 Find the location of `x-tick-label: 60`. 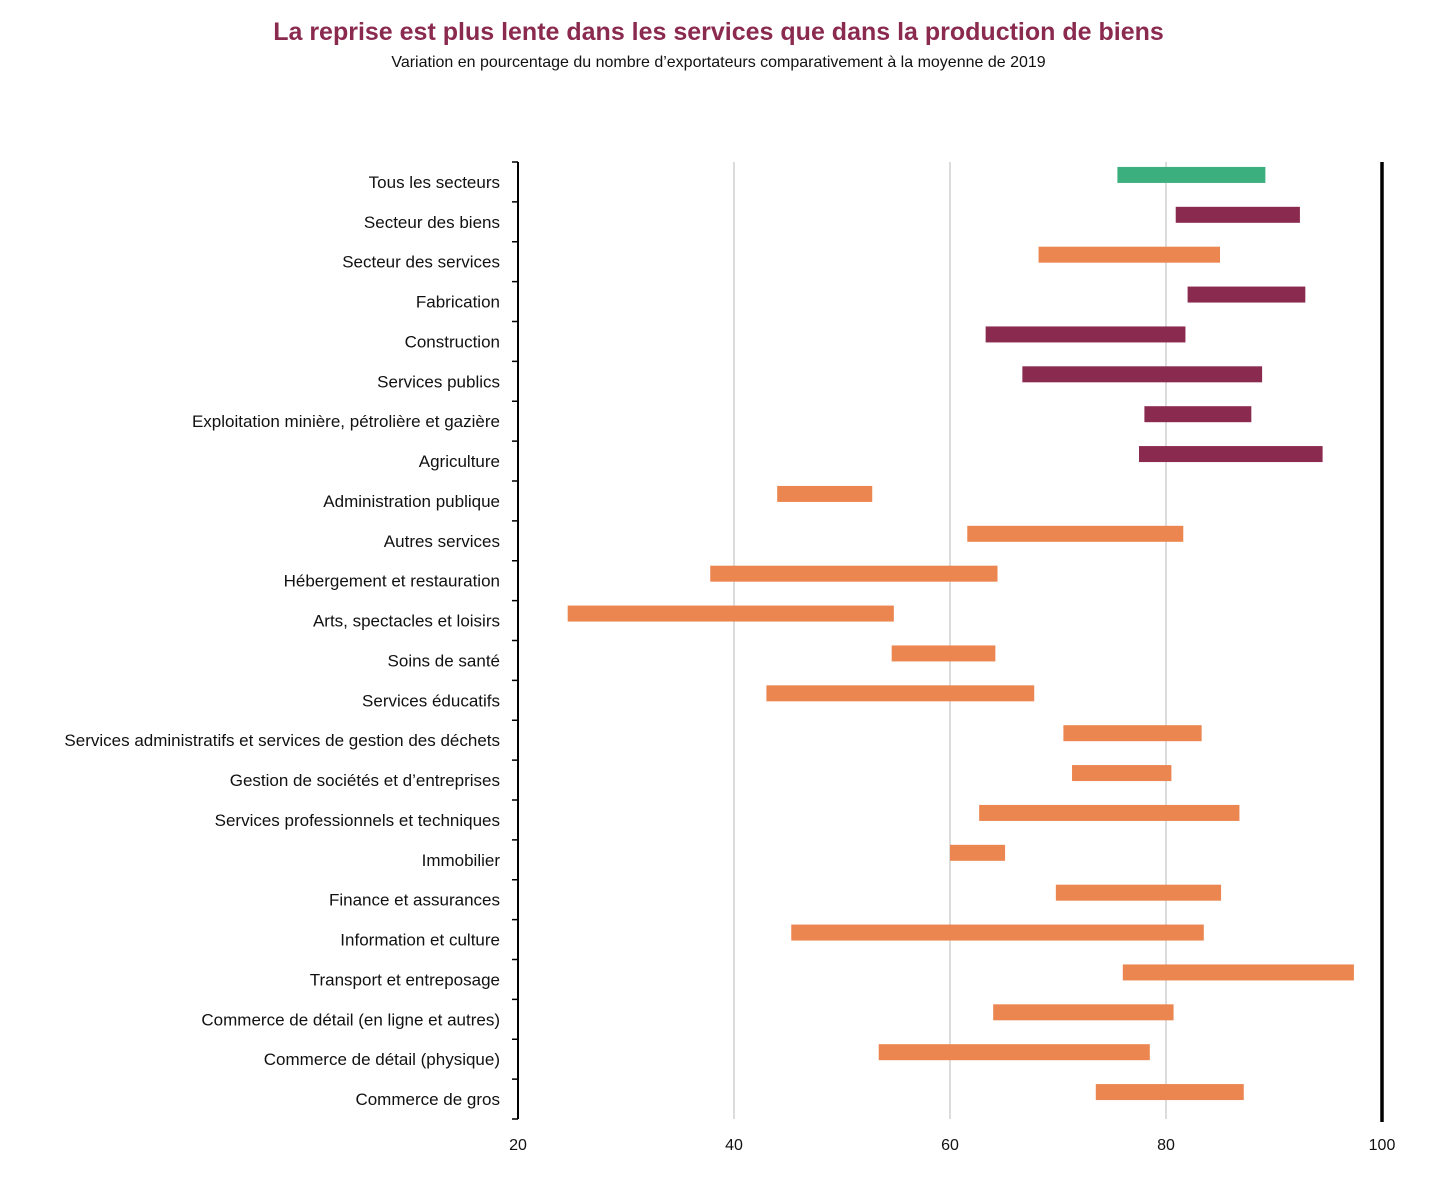

x-tick-label: 60 is located at coordinates (950, 1145).